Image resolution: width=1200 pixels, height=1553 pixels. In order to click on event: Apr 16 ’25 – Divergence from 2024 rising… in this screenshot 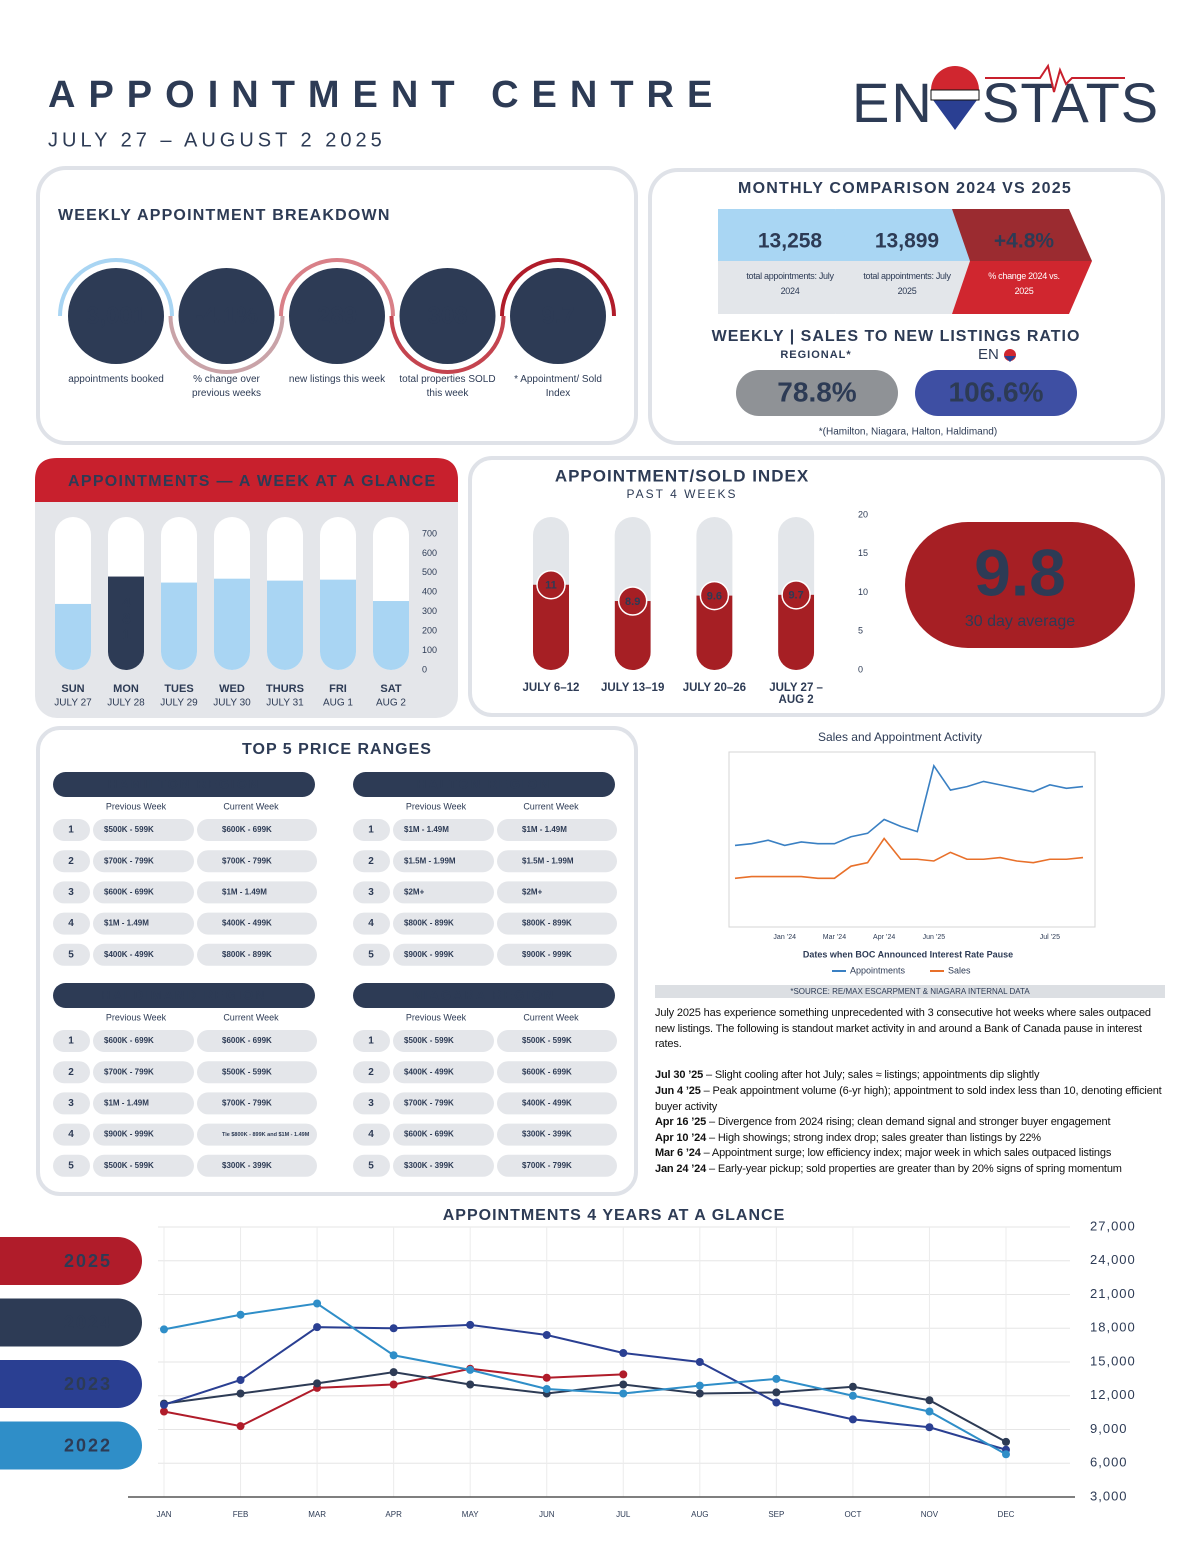, I will do `click(911, 1123)`.